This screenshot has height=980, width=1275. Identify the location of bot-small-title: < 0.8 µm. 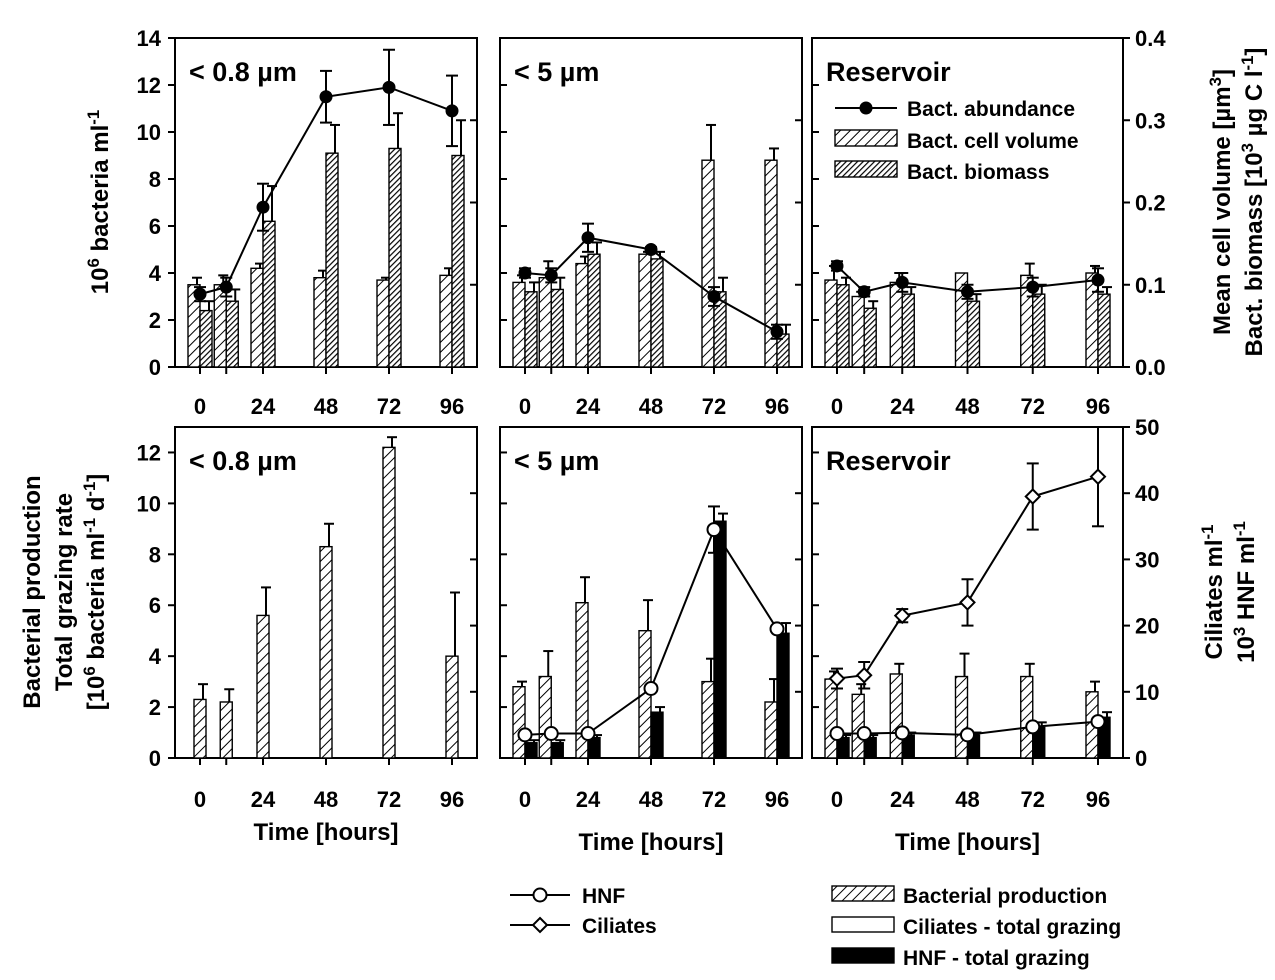
(243, 461).